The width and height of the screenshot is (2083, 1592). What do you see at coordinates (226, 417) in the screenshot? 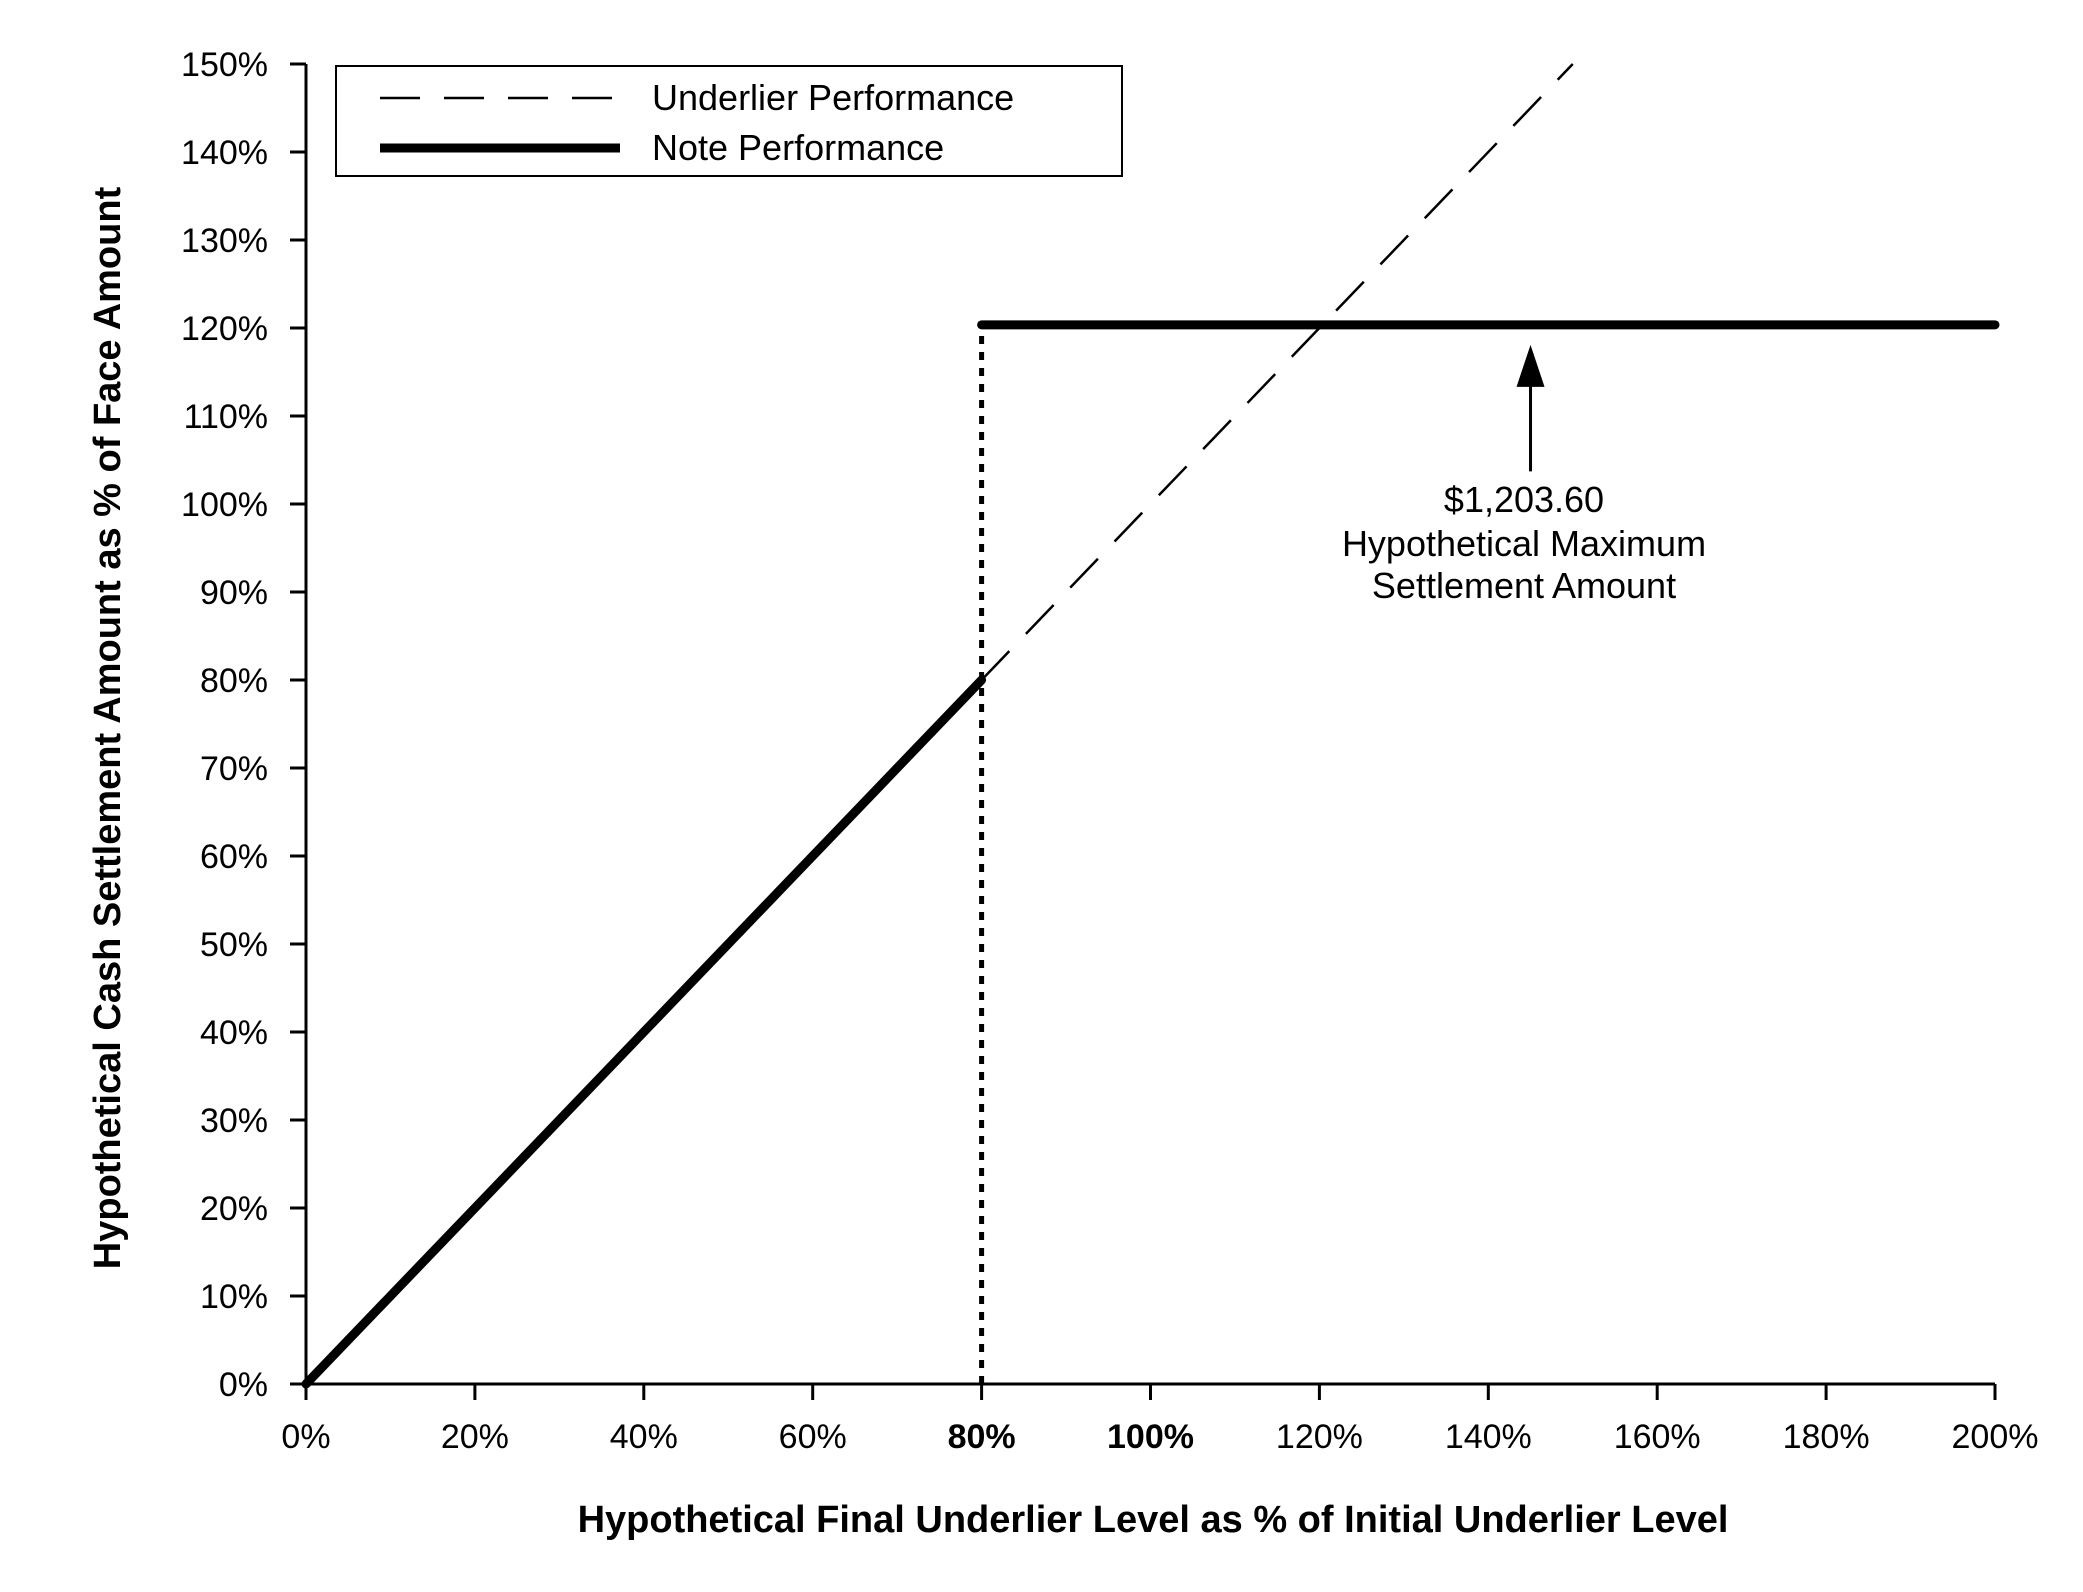
I see `y-tick-label: 110%` at bounding box center [226, 417].